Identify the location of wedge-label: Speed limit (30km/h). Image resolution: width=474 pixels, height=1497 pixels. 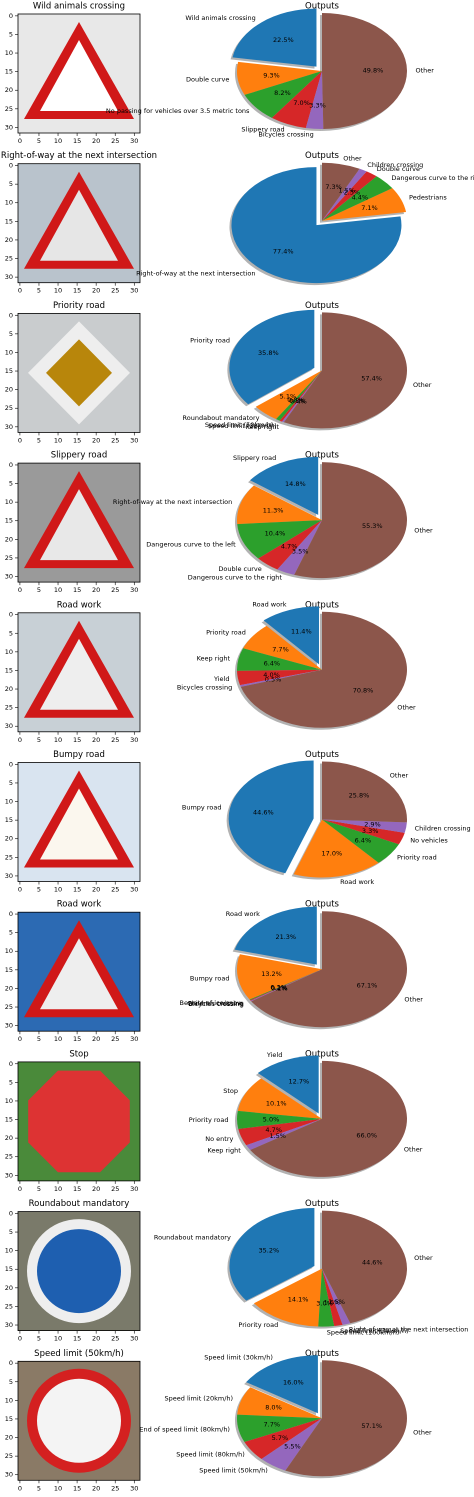
(242, 426).